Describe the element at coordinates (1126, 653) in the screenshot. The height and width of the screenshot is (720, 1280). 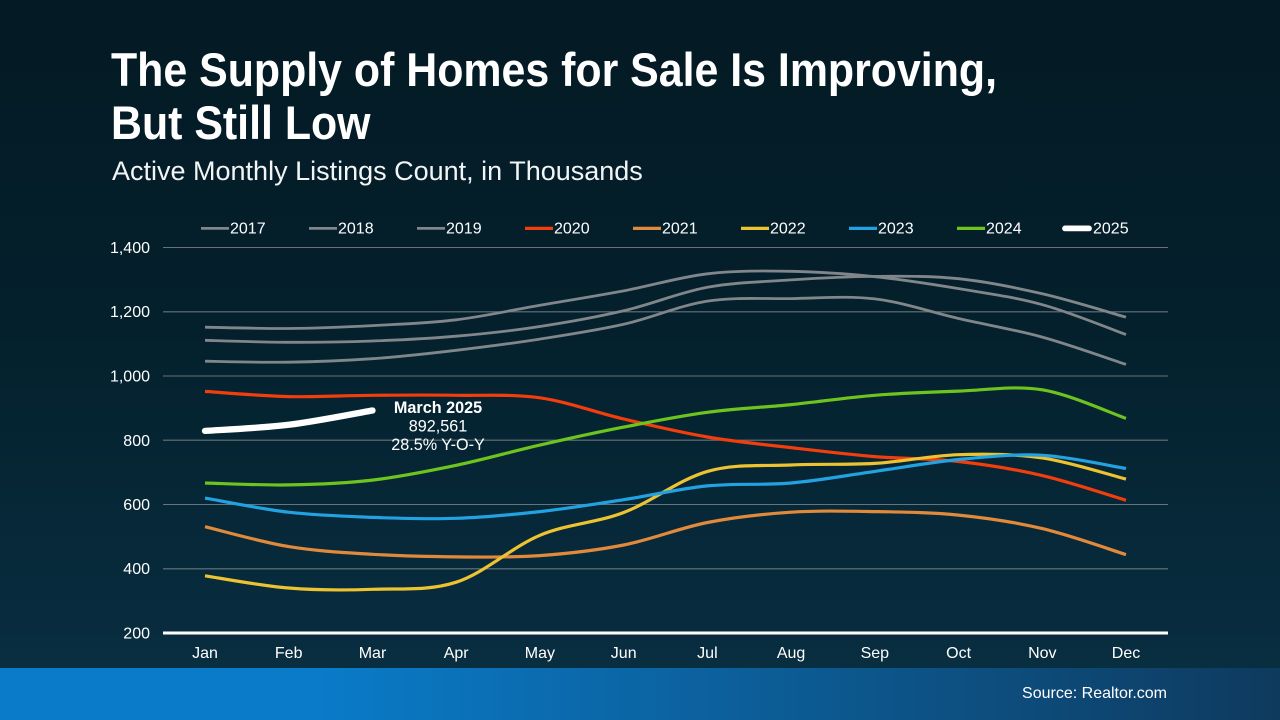
I see `svg-text: Dec` at that location.